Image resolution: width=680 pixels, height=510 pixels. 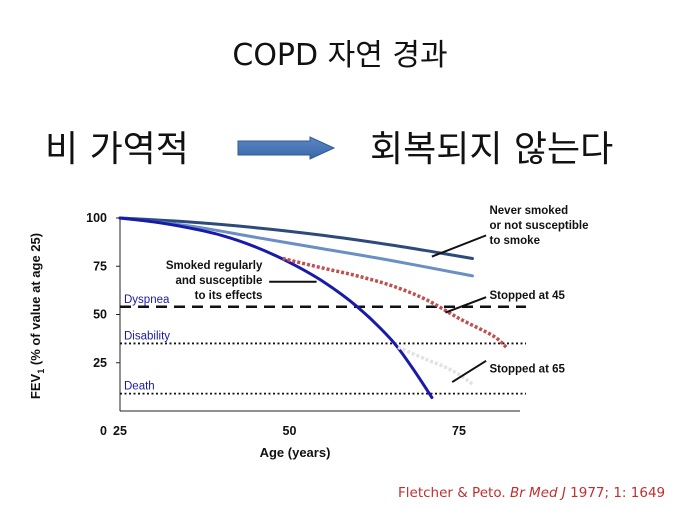 What do you see at coordinates (147, 300) in the screenshot?
I see `threshold-label-dyspnea: Dyspnea` at bounding box center [147, 300].